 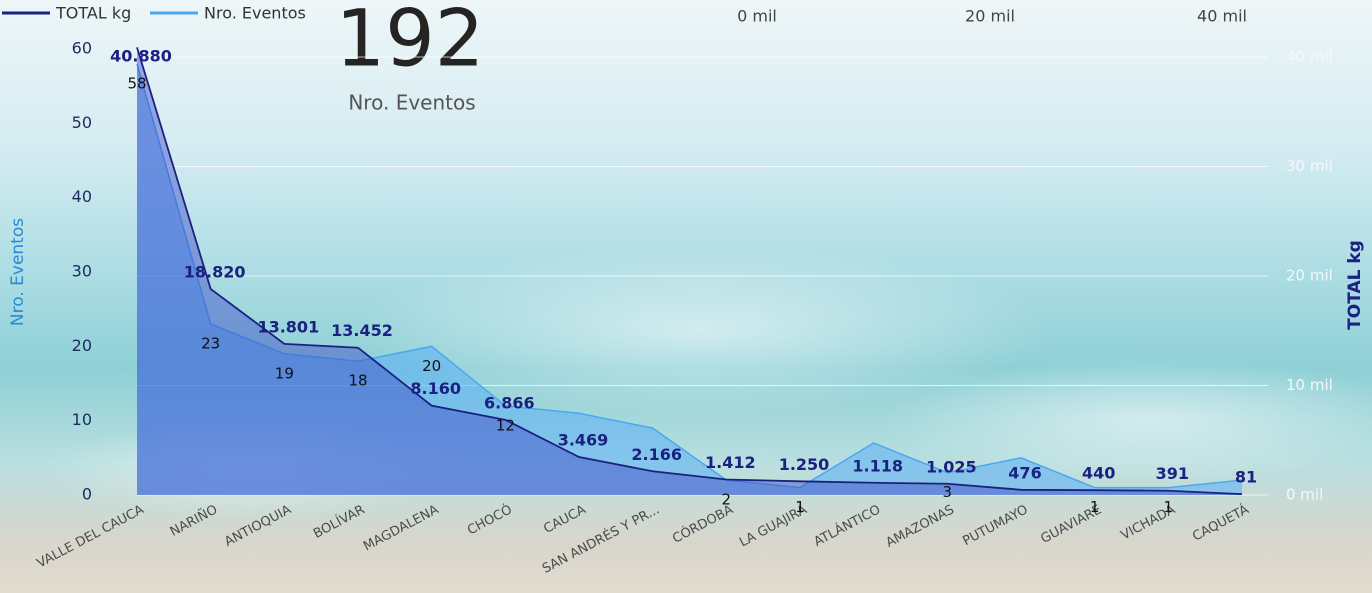 I want to click on data-label: 2.166, so click(x=656, y=454).